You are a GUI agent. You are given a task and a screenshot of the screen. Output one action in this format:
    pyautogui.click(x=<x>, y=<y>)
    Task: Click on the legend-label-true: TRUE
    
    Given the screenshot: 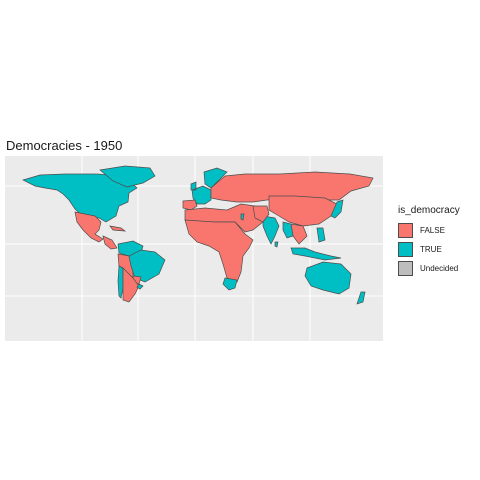 What is the action you would take?
    pyautogui.click(x=431, y=249)
    